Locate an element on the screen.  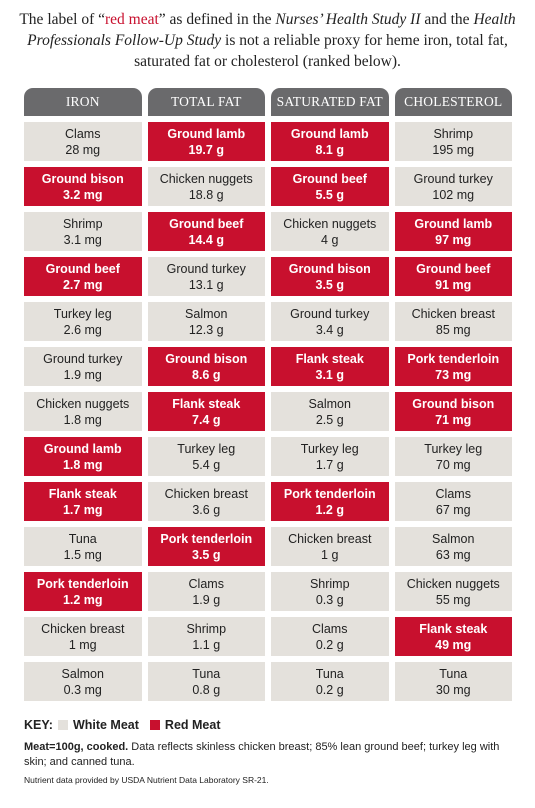
table-cell: Chicken breast 85 mg is located at coordinates (453, 321).